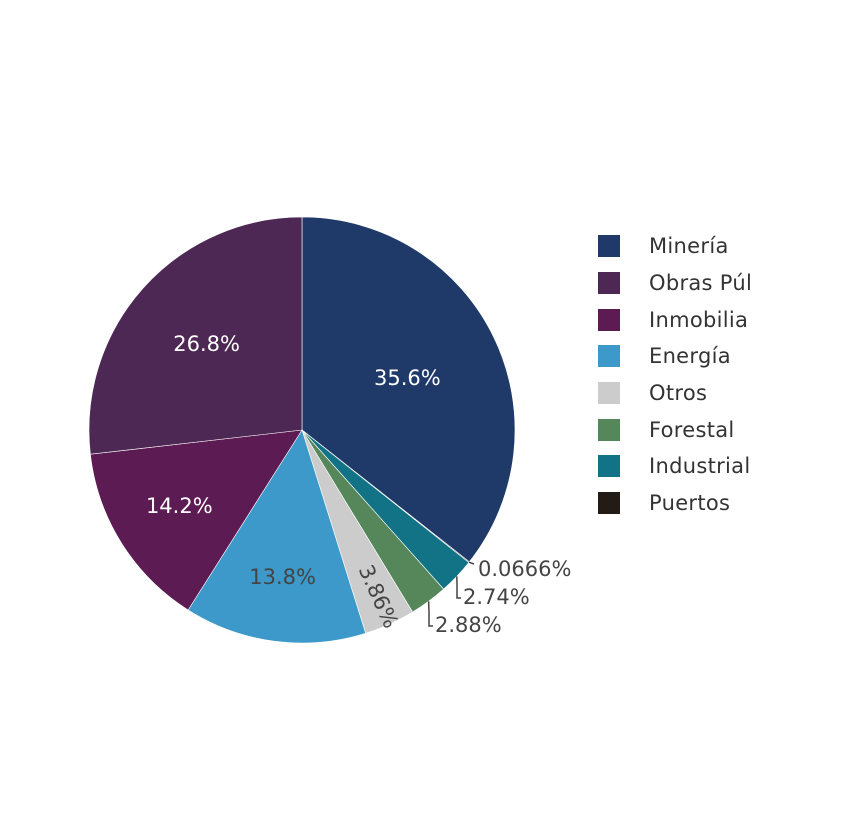 This screenshot has width=857, height=814. I want to click on legend-item-industrial: Industrial, so click(678, 466).